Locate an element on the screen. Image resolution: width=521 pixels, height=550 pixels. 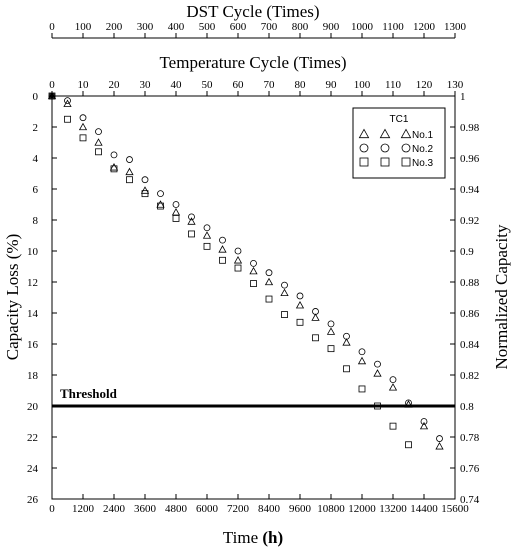
temperature-cycle-tick-label: 100 is located at coordinates (362, 85).